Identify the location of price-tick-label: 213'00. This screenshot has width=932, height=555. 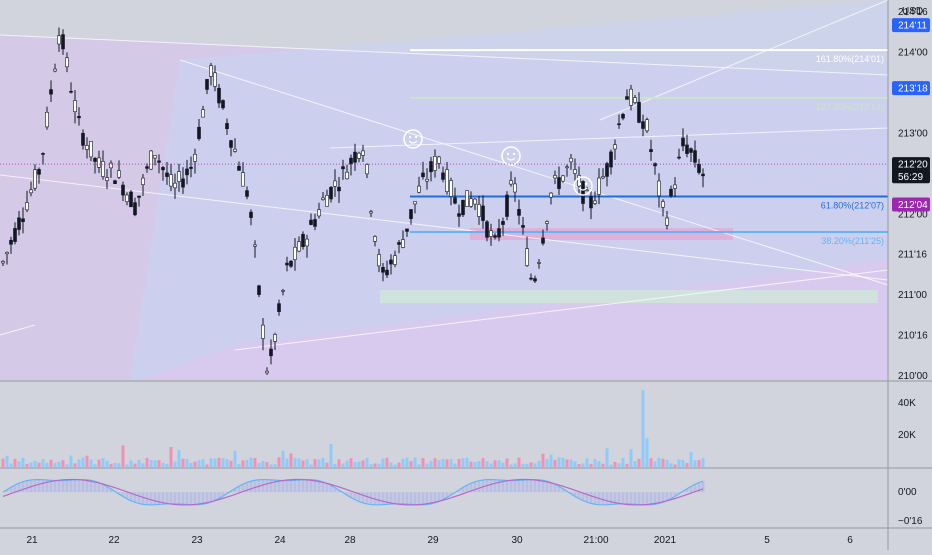
(913, 133).